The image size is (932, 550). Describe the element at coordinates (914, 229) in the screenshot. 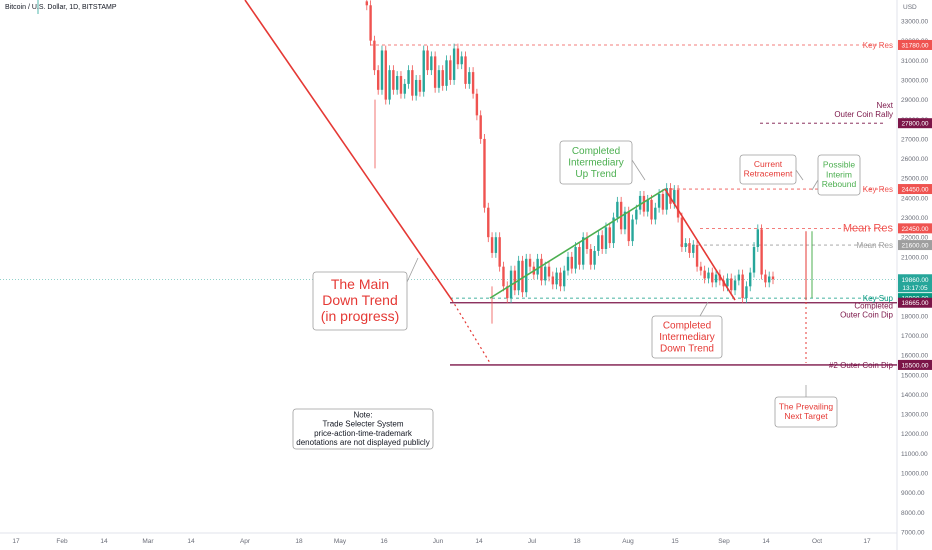

I see `price-tag-label: 22450.00` at that location.